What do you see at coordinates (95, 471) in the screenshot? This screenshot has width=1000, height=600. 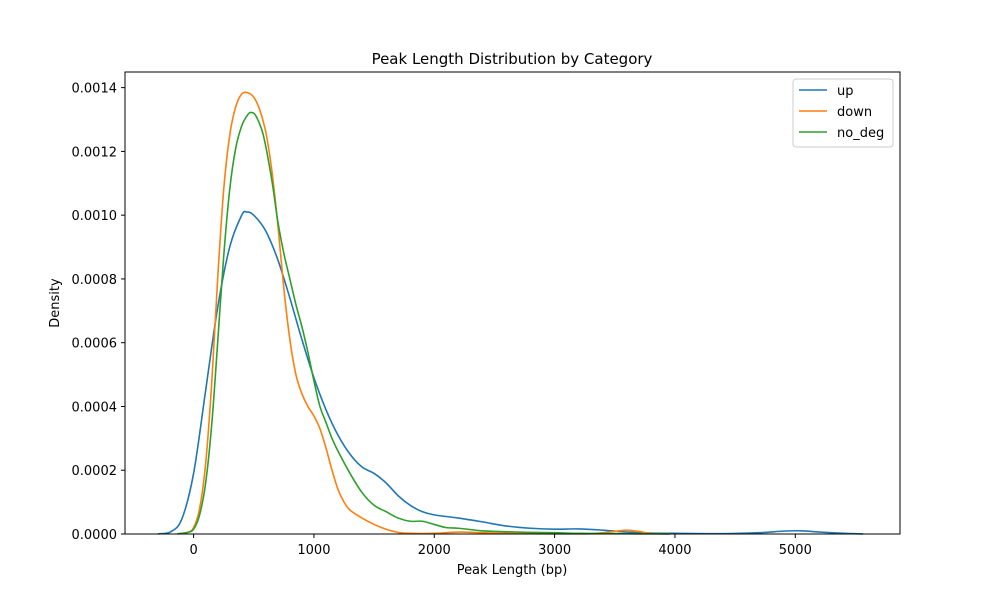 I see `y-tick-label: 0.0002` at bounding box center [95, 471].